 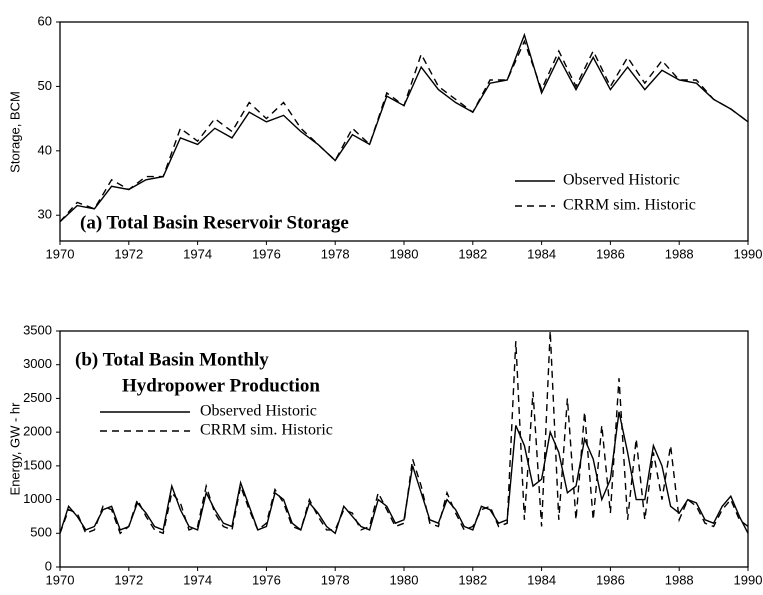 I want to click on y-tick-label: 2000, so click(x=37, y=431).